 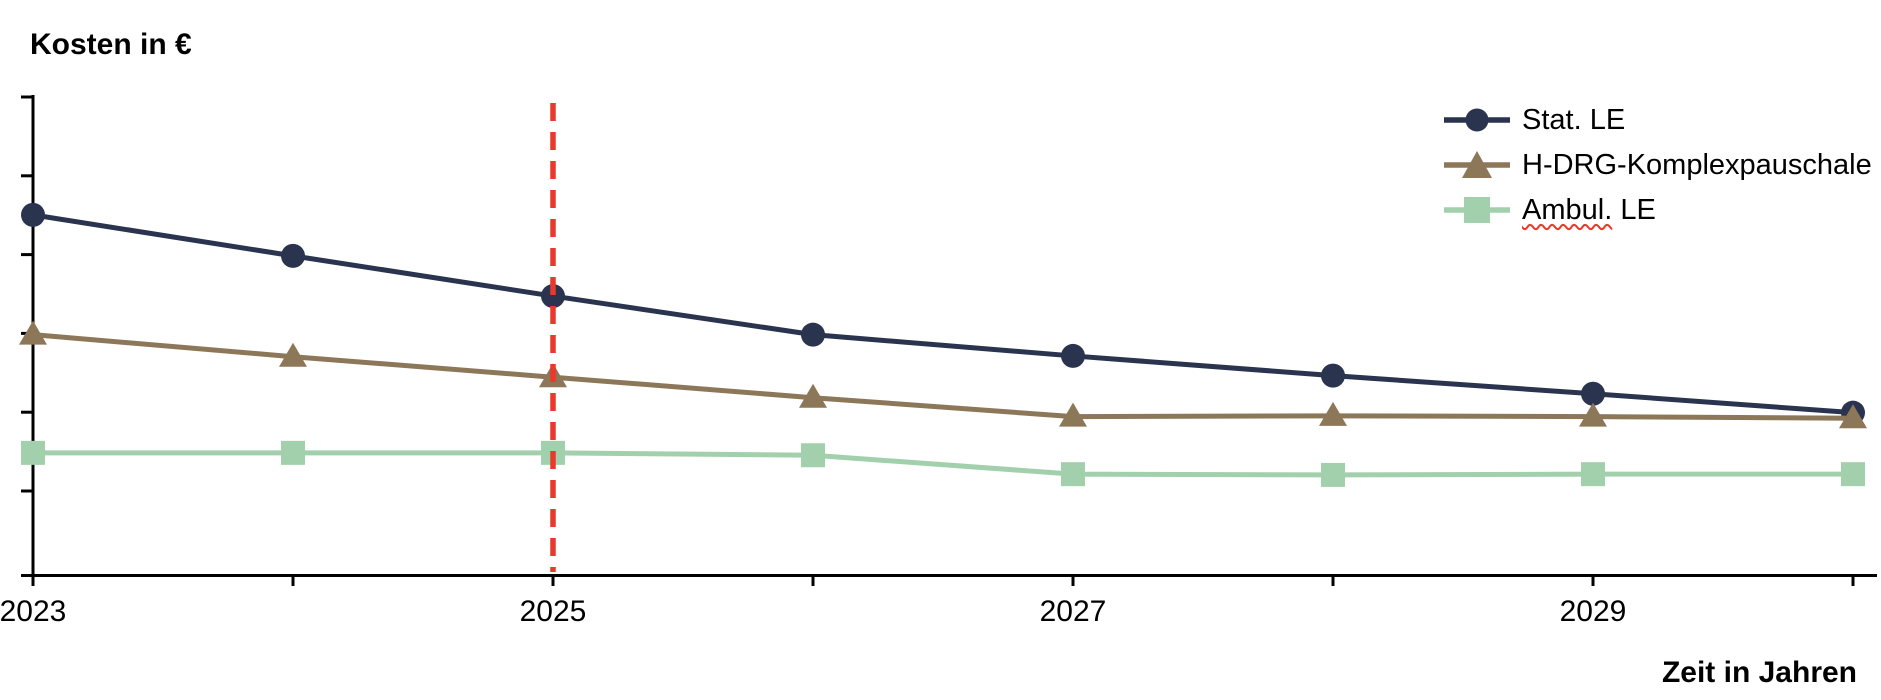 I want to click on legend-label-misspelled-part: Ambul., so click(x=1567, y=209).